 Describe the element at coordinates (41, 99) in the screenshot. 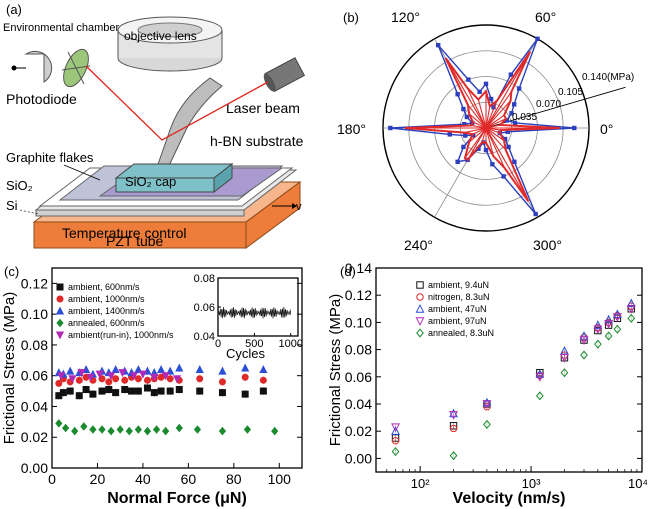

I see `photodiode-label: Photodiode` at that location.